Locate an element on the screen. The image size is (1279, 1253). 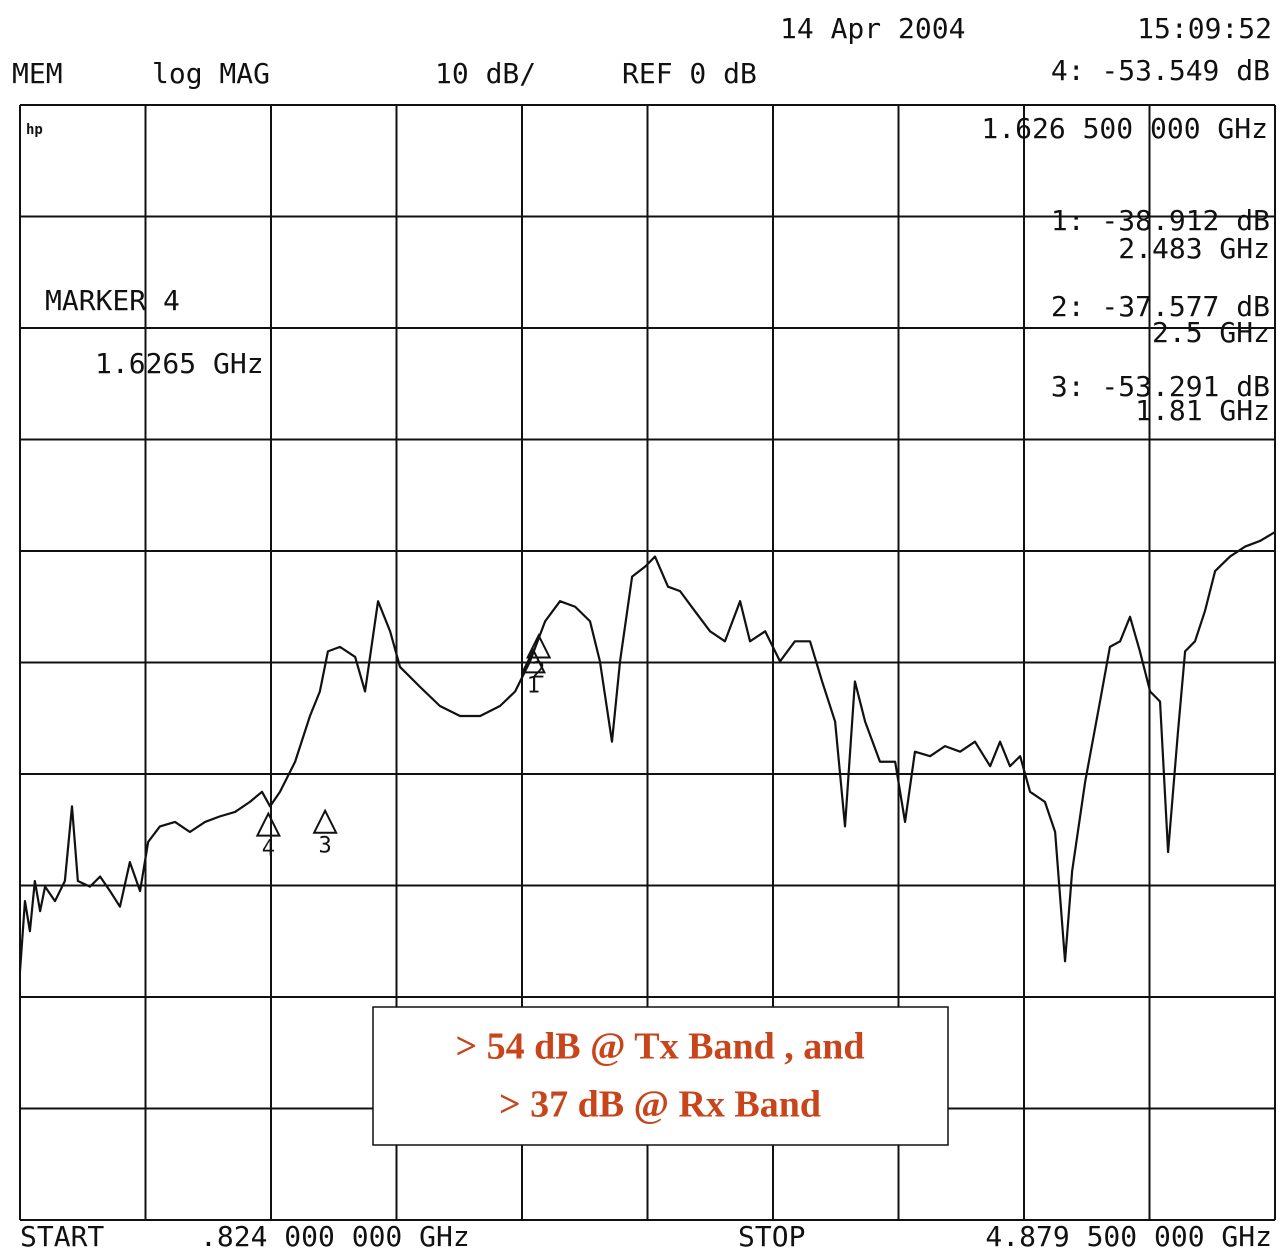
readout-frequency: 2.483 GHz is located at coordinates (1194, 248).